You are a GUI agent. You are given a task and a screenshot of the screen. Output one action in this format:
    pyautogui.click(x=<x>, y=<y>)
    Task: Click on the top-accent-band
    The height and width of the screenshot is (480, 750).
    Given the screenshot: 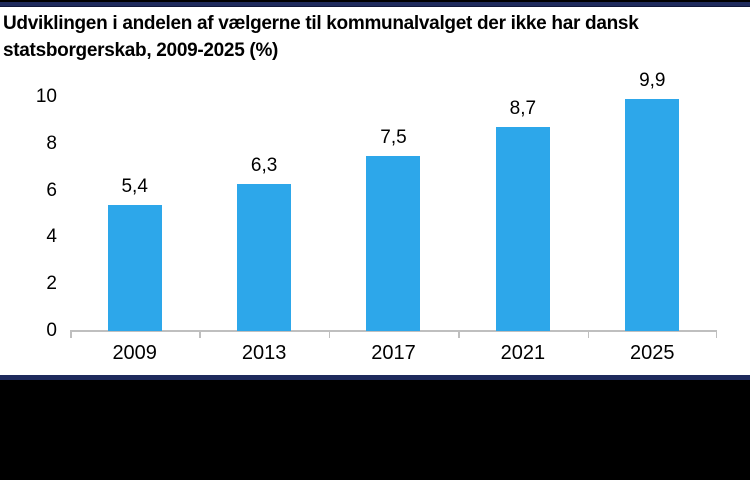 What is the action you would take?
    pyautogui.click(x=375, y=3)
    